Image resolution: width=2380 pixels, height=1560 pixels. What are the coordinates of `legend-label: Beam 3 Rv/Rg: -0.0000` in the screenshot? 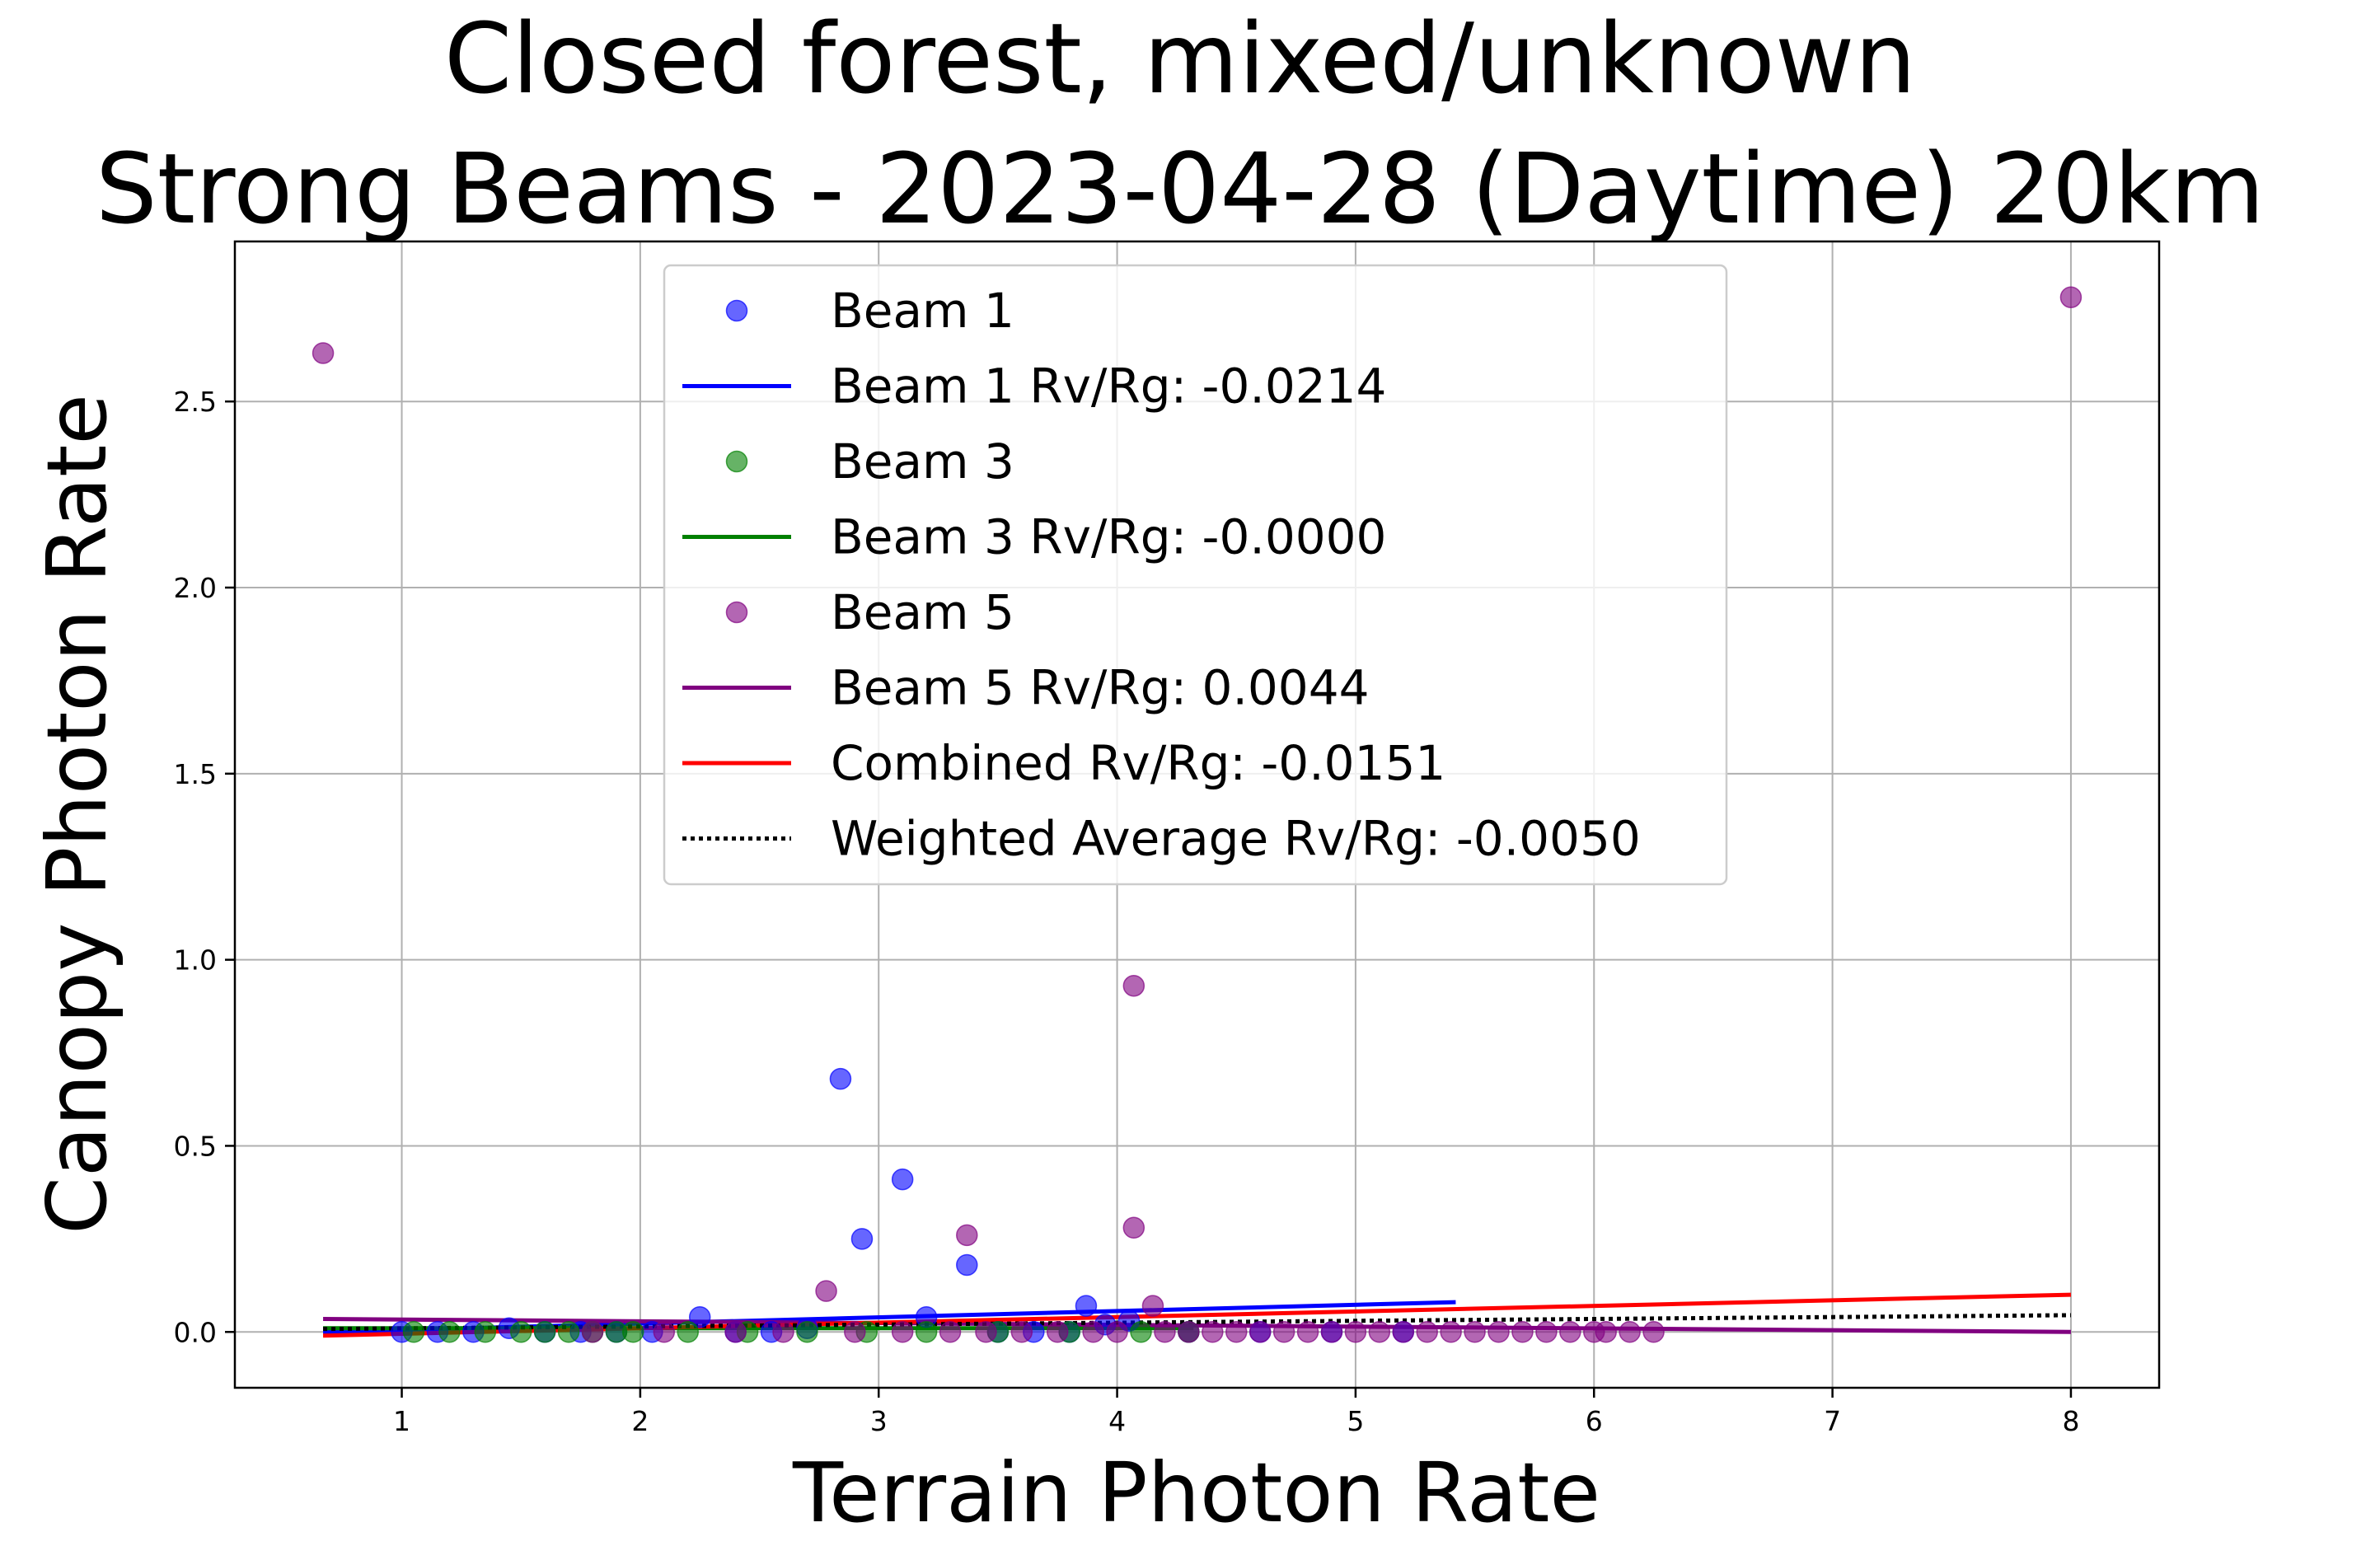 It's located at (1108, 537).